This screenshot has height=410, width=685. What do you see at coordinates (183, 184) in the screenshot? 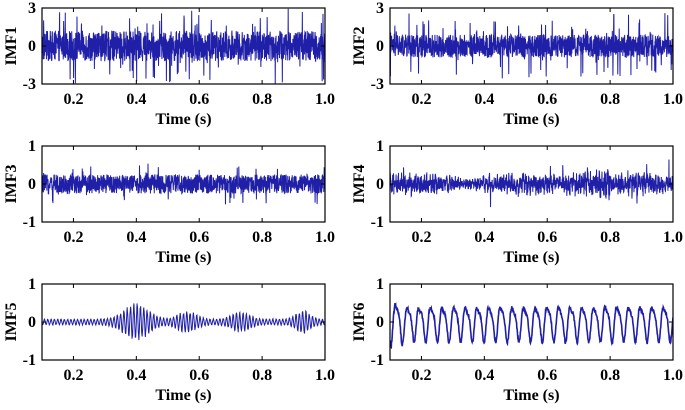
I see `series-line-imf3` at bounding box center [183, 184].